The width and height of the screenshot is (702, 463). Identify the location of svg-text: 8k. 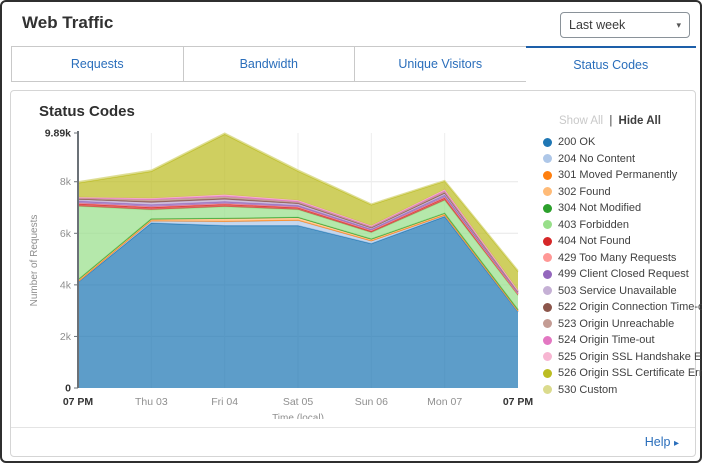
(66, 182).